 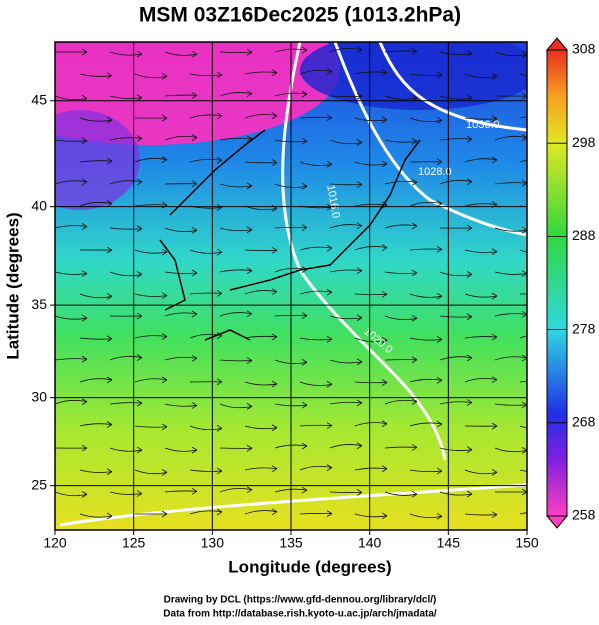 I want to click on y-tick-label: 35, so click(x=39, y=304).